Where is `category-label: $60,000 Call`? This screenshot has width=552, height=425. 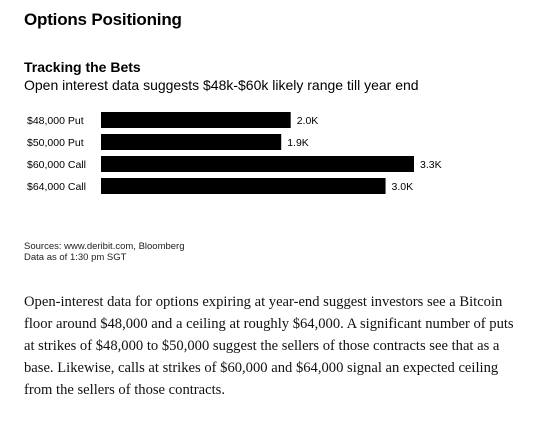 category-label: $60,000 Call is located at coordinates (56, 165).